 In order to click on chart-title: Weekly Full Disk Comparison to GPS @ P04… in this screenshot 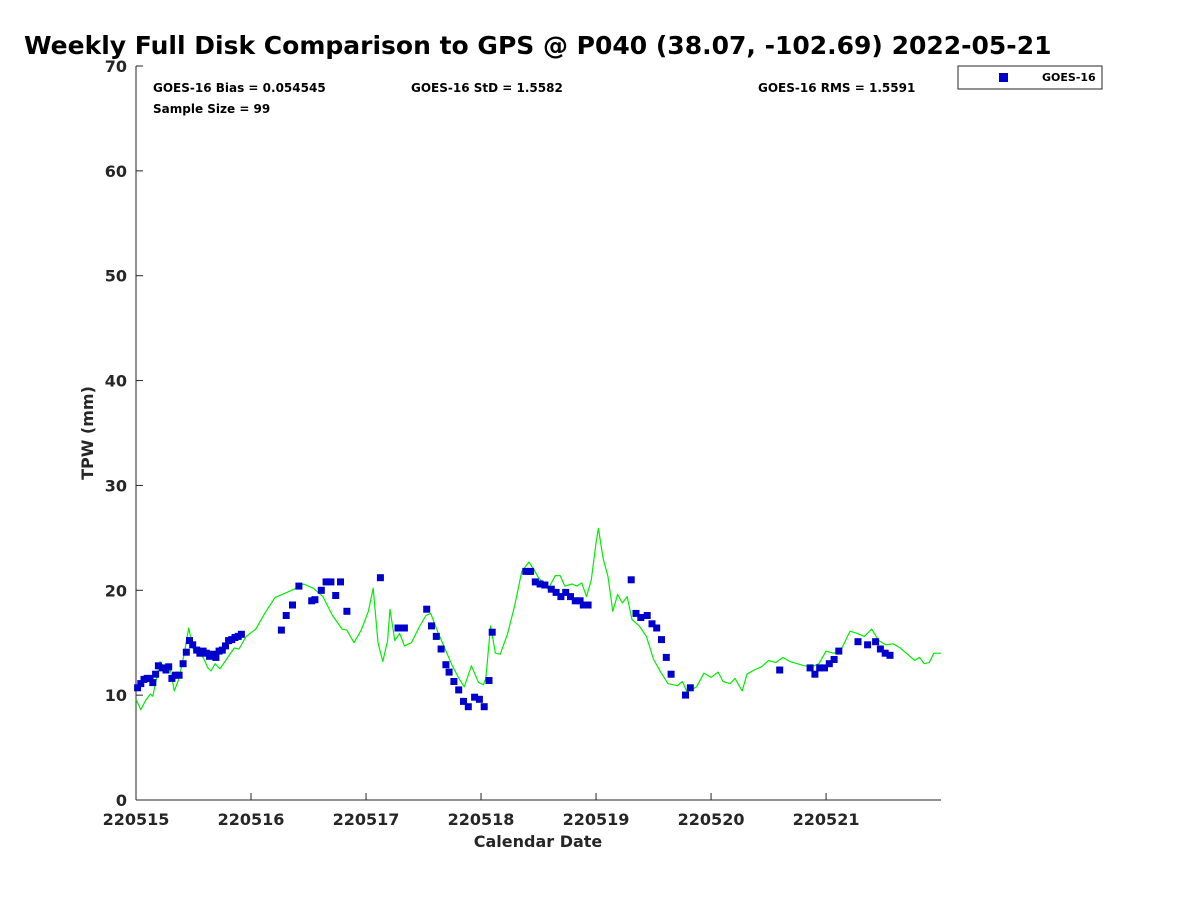, I will do `click(537, 45)`.